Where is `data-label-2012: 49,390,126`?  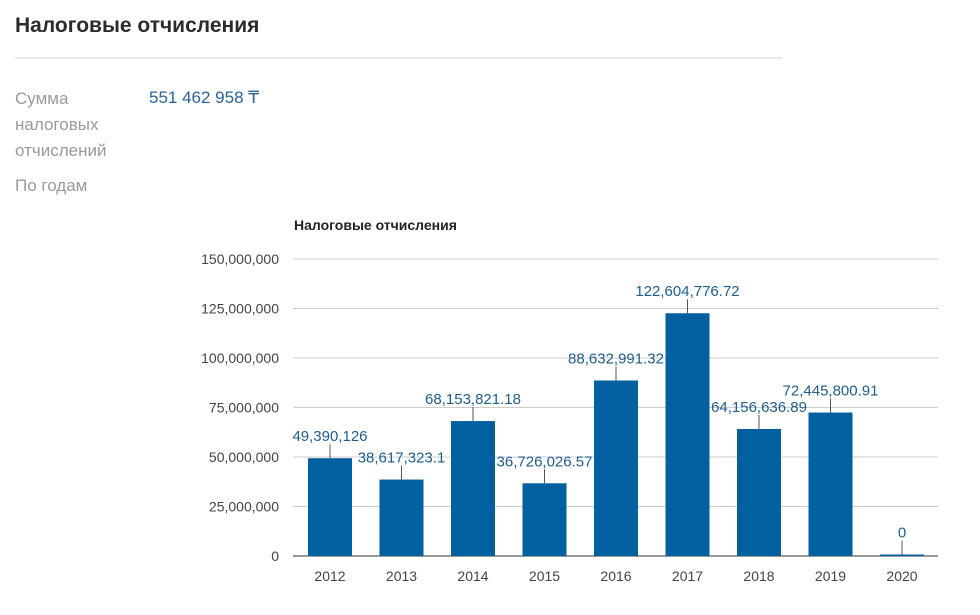
data-label-2012: 49,390,126 is located at coordinates (329, 436).